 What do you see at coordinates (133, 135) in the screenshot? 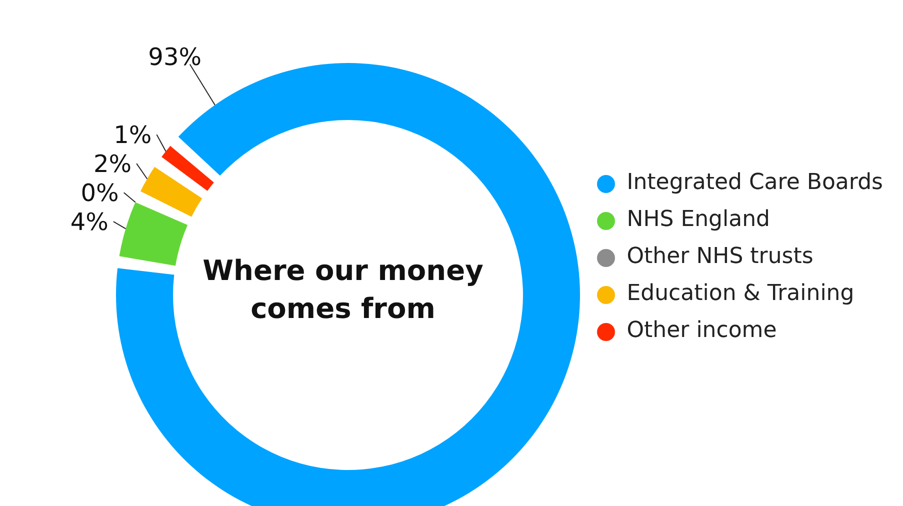
I see `data-label: 1%` at bounding box center [133, 135].